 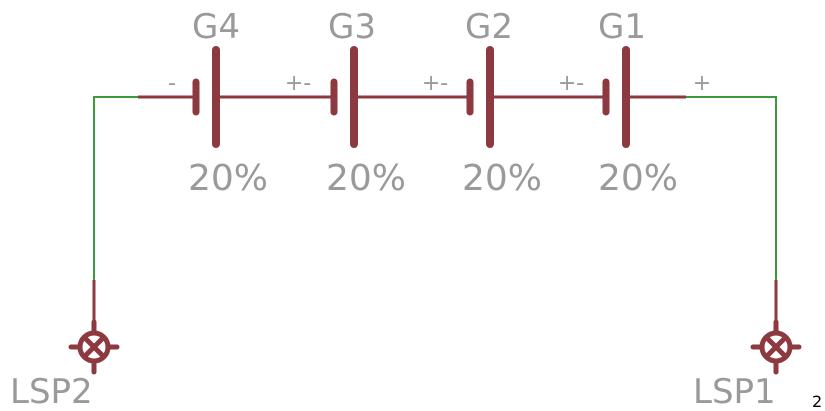 I want to click on cell-g4-name: G4, so click(x=216, y=27).